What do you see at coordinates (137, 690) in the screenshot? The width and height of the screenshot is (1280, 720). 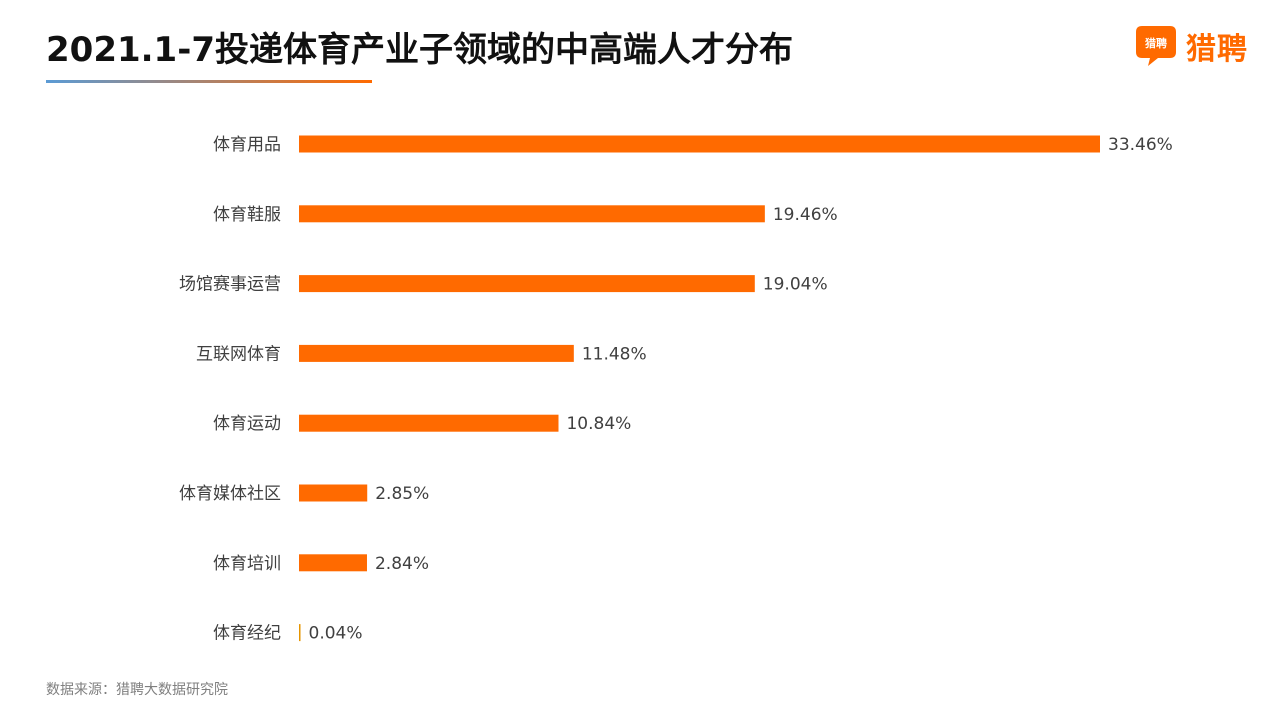 I see `data-source-note: 数据来源：猎聘大数据研究院` at bounding box center [137, 690].